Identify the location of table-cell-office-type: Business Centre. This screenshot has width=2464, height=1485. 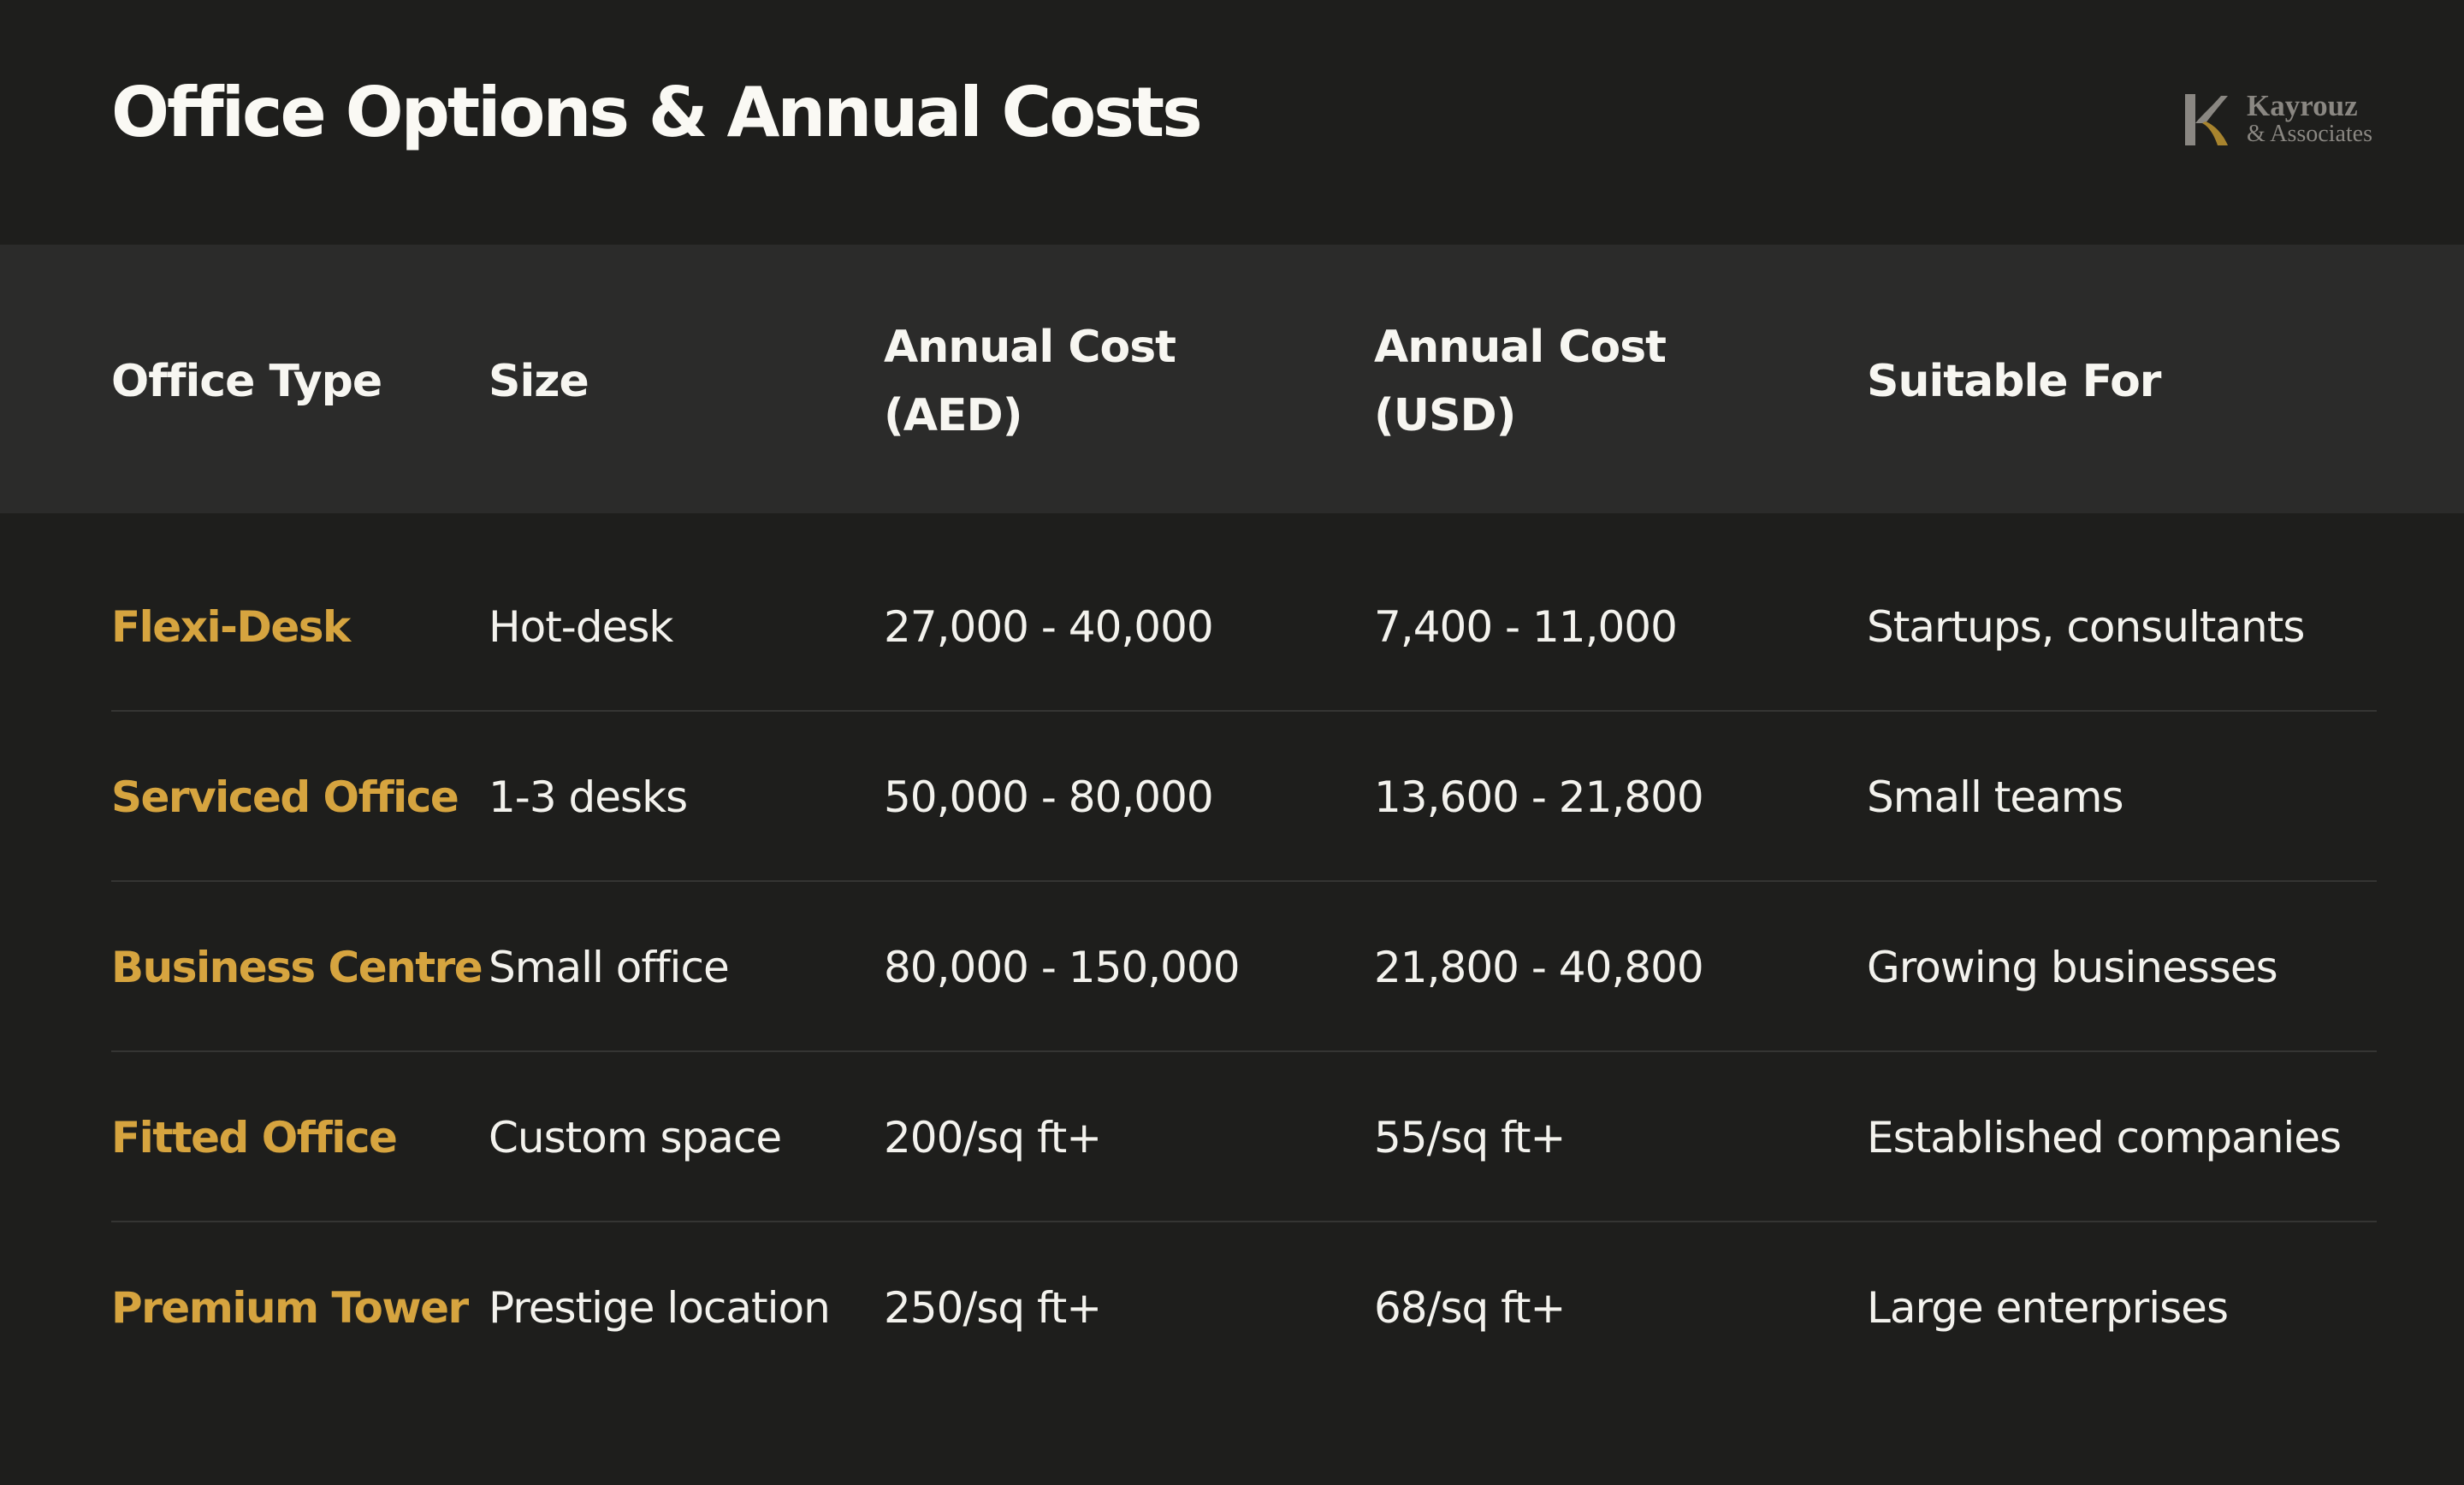
(297, 967).